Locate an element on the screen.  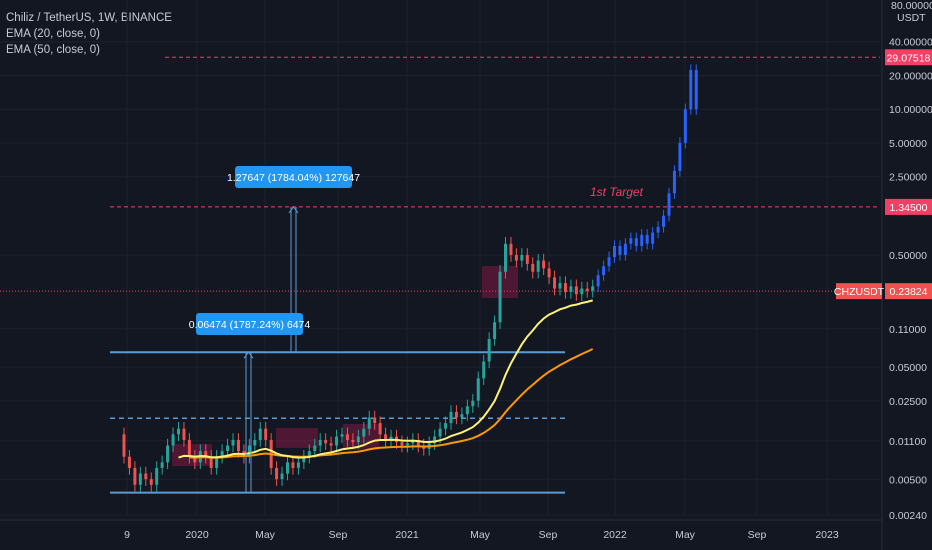
ema20-line is located at coordinates (385, 379).